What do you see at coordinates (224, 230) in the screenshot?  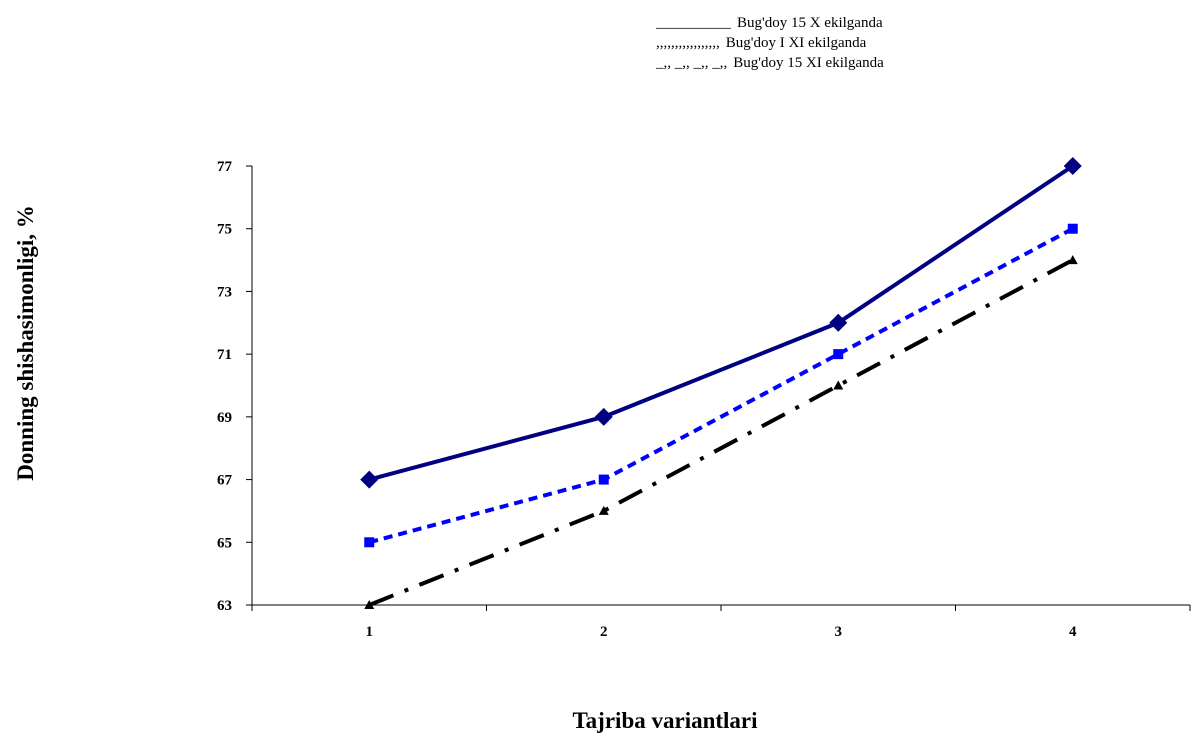 I see `y-tick-label: 75` at bounding box center [224, 230].